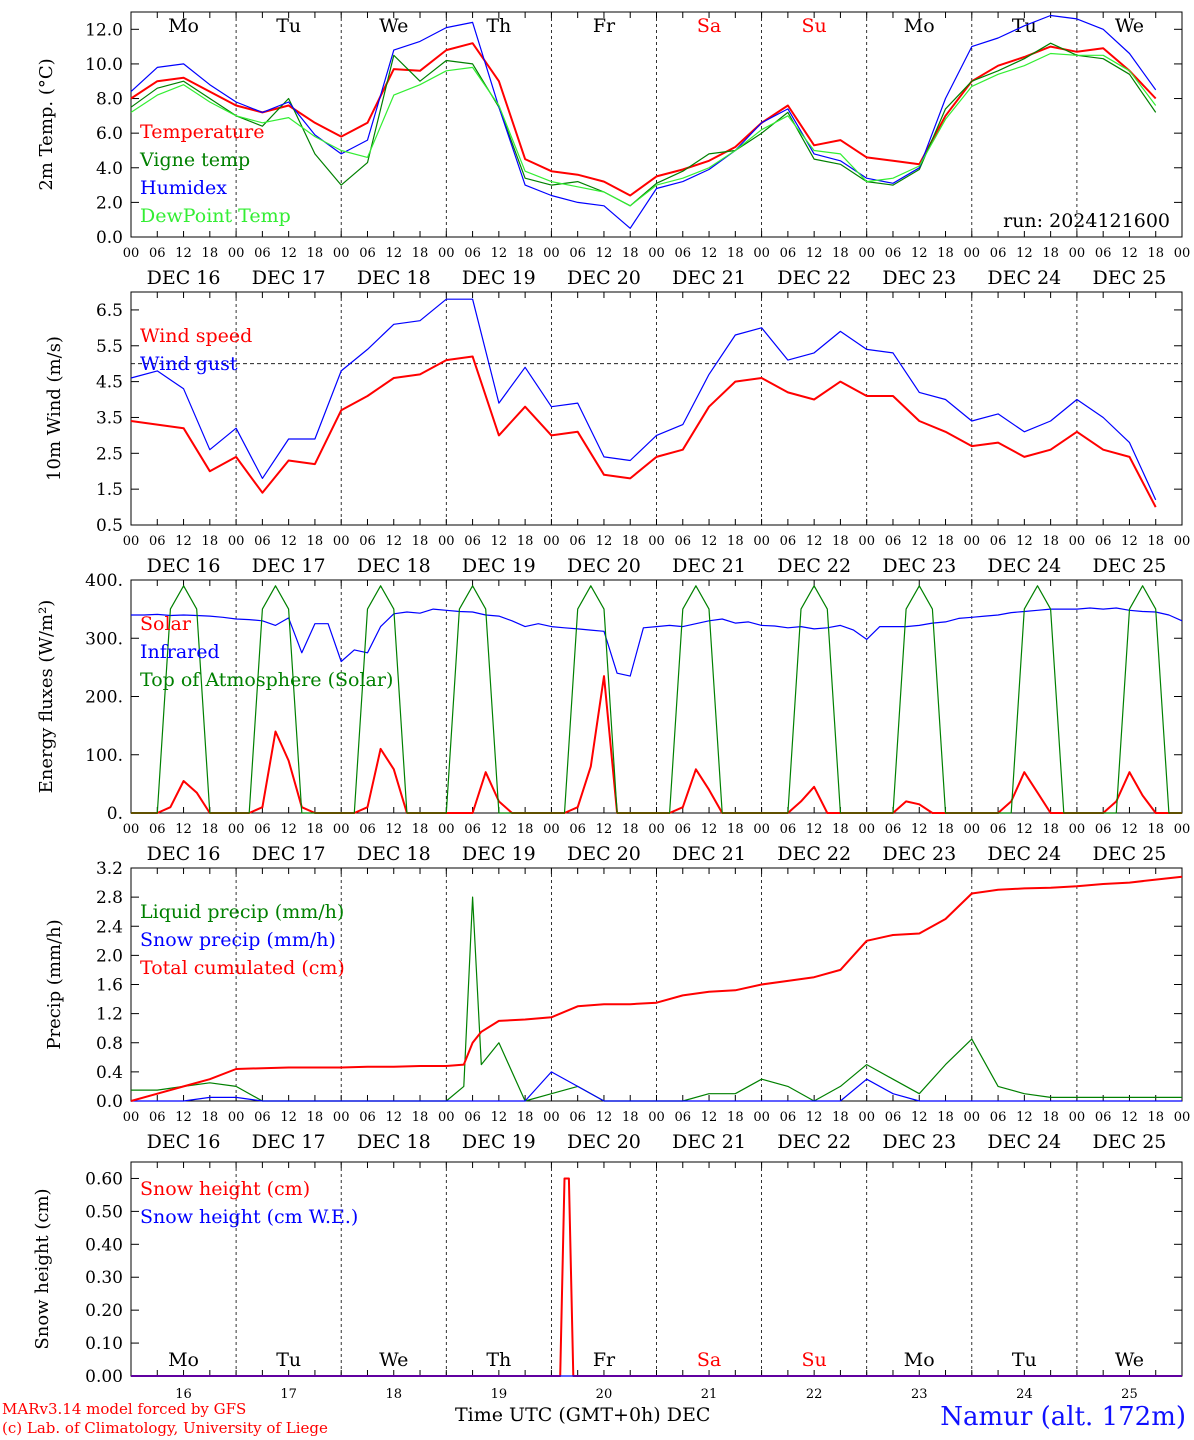 The image size is (1194, 1440). I want to click on y-axis-label: 2m Temp. (°C), so click(46, 124).